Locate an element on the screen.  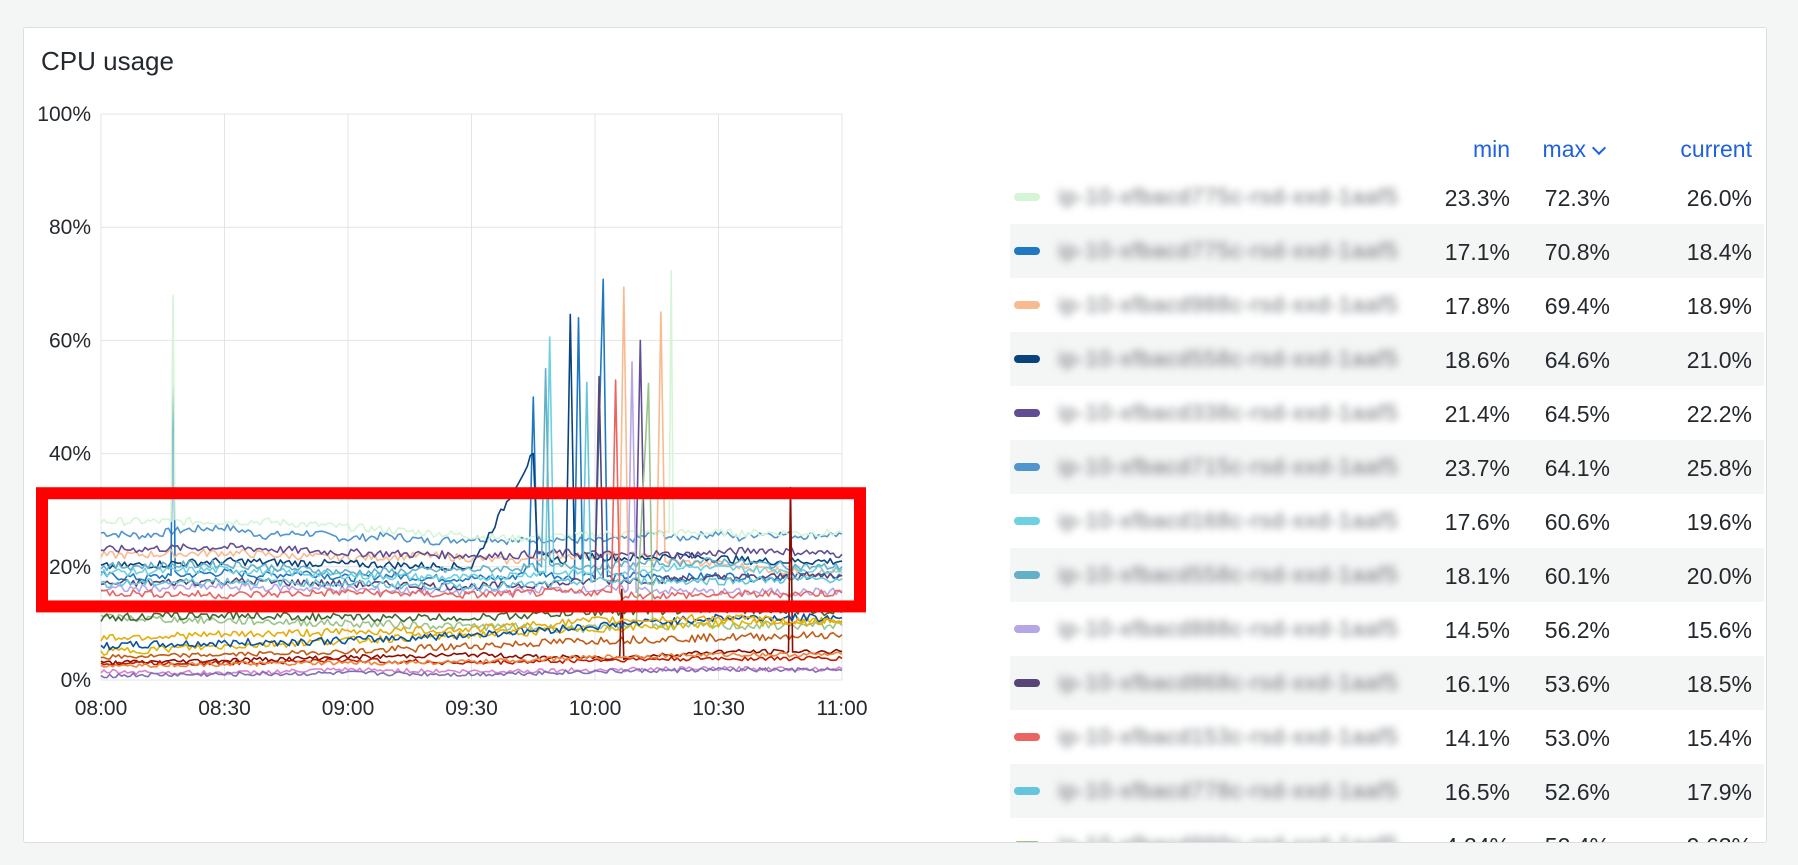
series-min: 23.7% is located at coordinates (1477, 468).